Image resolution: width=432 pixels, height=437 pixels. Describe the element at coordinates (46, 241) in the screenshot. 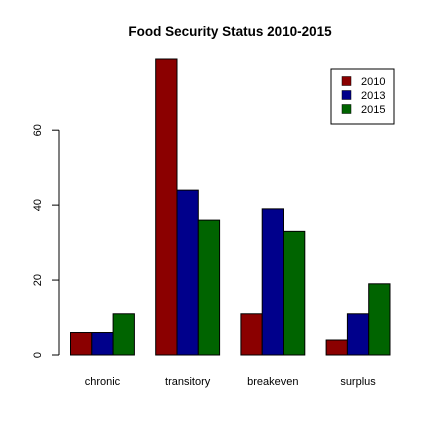

I see `y-axis: 0 20 40 60` at that location.